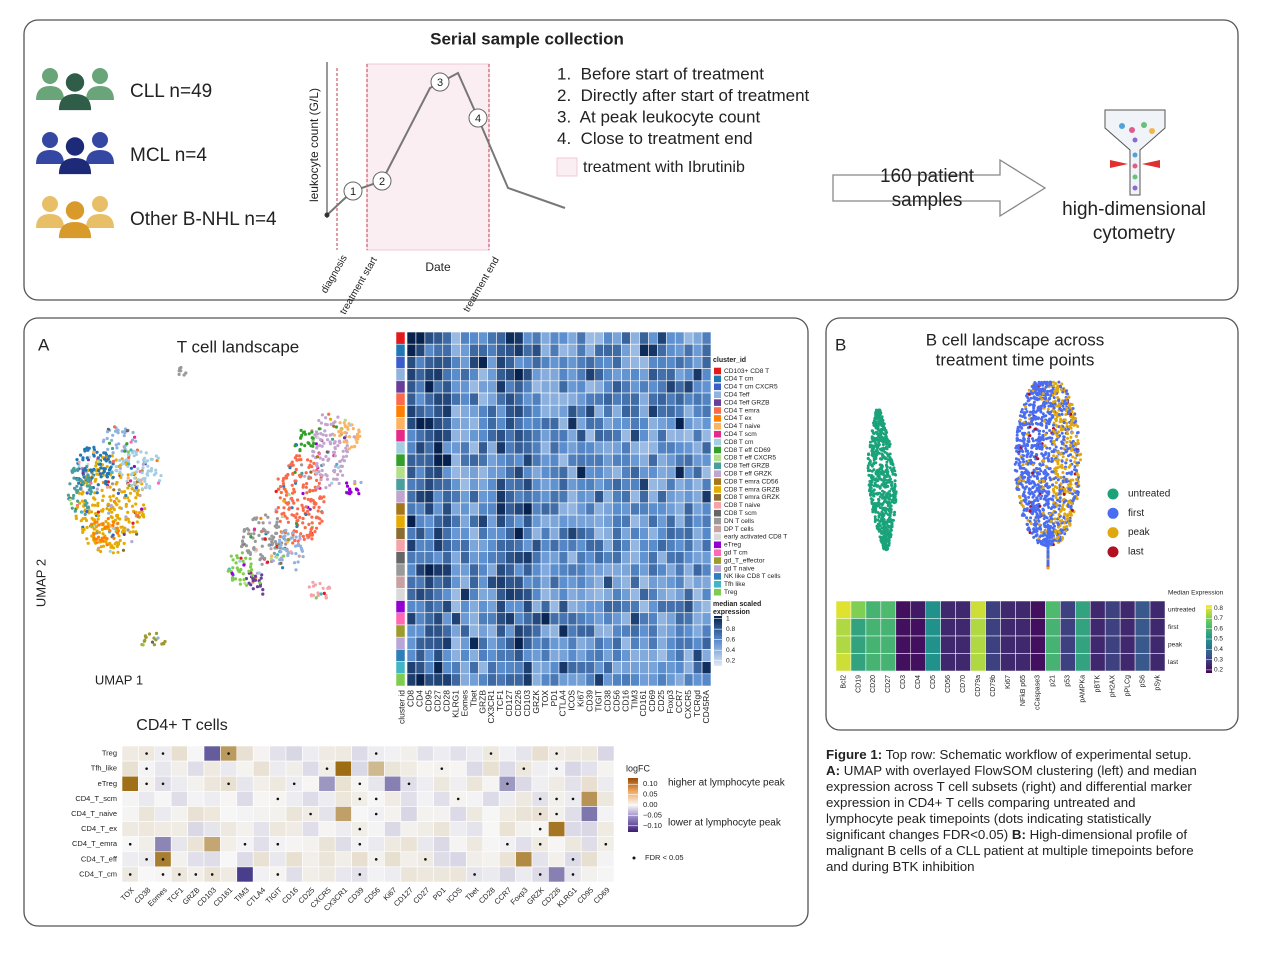  I want to click on cluster-swatch, so click(400, 570).